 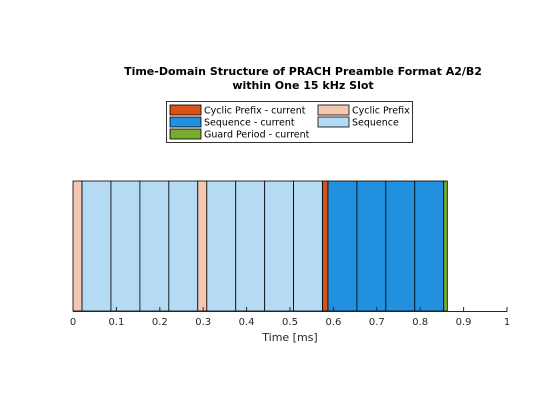 What do you see at coordinates (257, 135) in the screenshot?
I see `legend-label-guard-period-current: Guard Period - current` at bounding box center [257, 135].